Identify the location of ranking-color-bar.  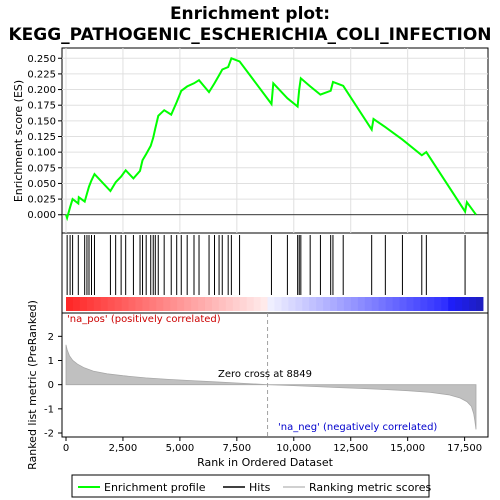
(275, 304).